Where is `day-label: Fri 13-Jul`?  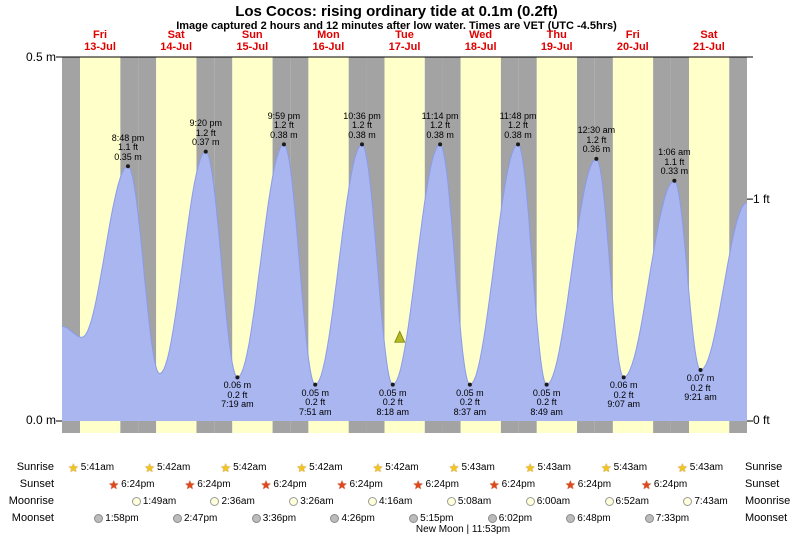 day-label: Fri 13-Jul is located at coordinates (100, 41).